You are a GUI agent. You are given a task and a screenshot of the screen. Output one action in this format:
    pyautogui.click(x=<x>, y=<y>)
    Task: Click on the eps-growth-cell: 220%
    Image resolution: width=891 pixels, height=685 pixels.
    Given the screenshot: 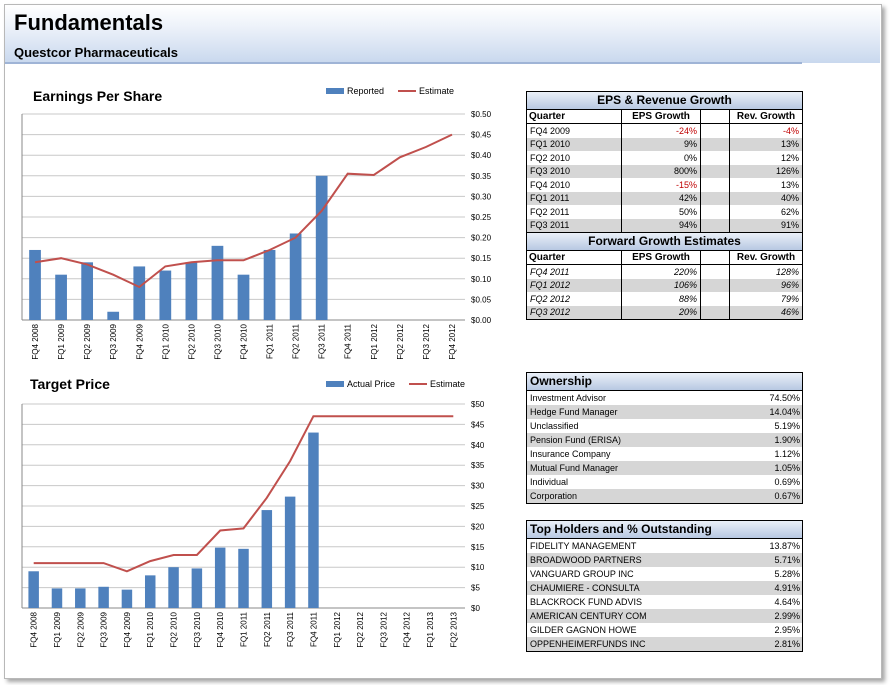 What is the action you would take?
    pyautogui.click(x=661, y=271)
    